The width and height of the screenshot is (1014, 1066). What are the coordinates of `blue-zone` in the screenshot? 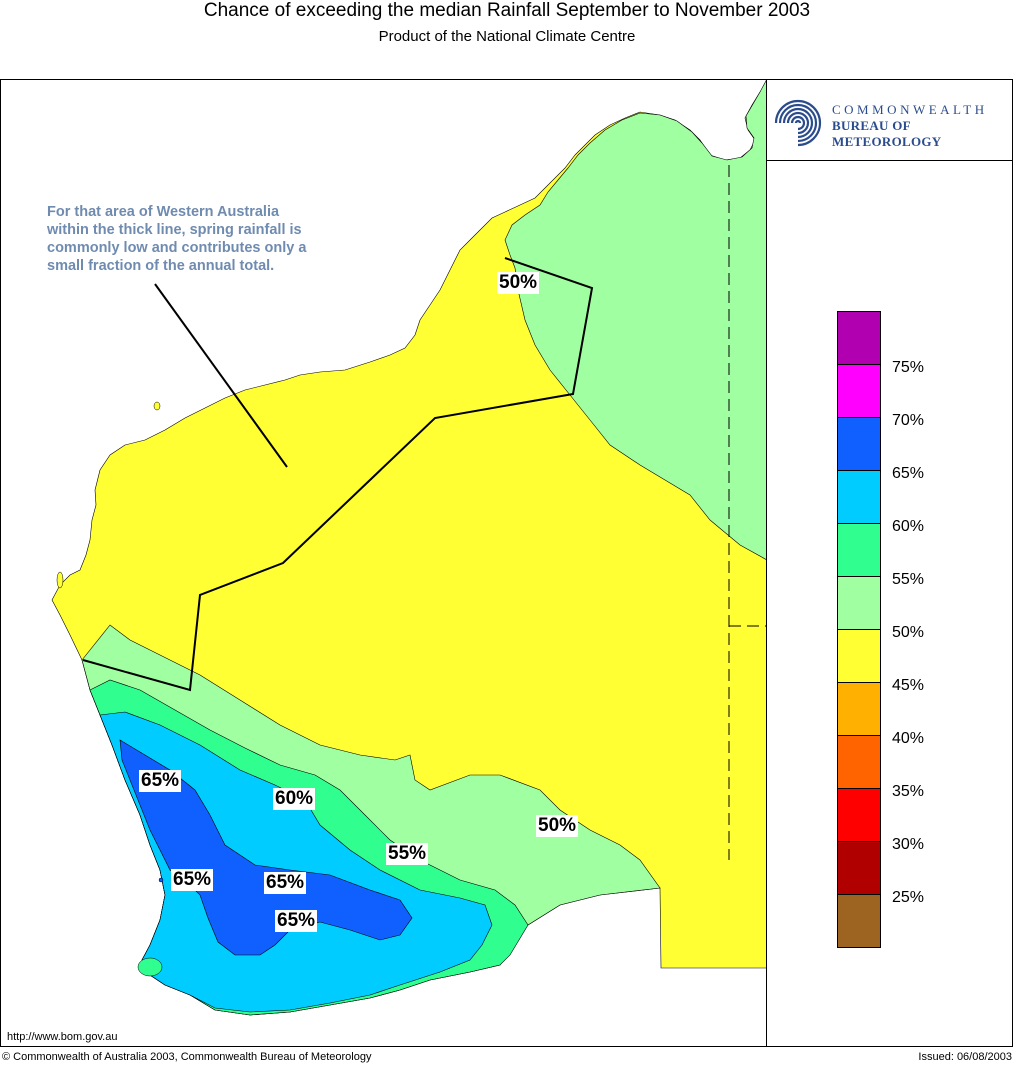 It's located at (266, 847).